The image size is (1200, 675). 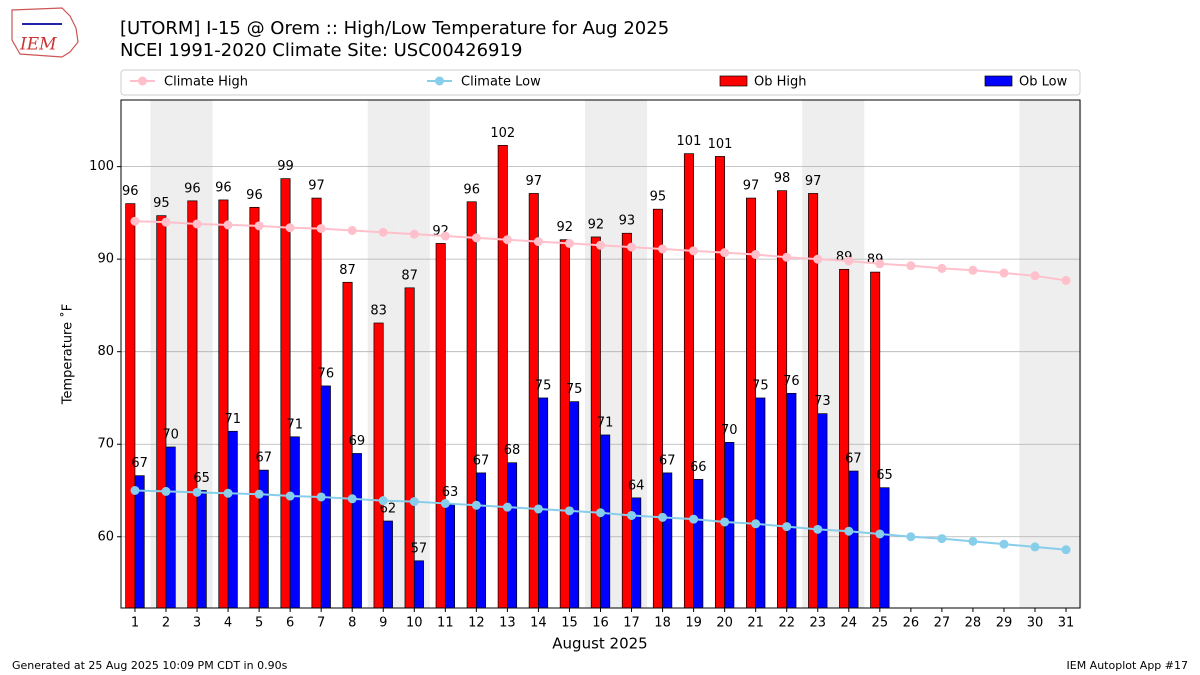 What do you see at coordinates (627, 221) in the screenshot?
I see `data-label: 93` at bounding box center [627, 221].